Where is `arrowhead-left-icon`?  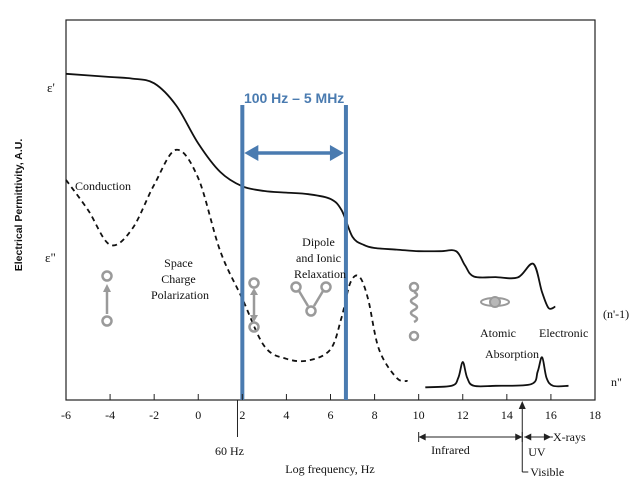 arrowhead-left-icon is located at coordinates (251, 153).